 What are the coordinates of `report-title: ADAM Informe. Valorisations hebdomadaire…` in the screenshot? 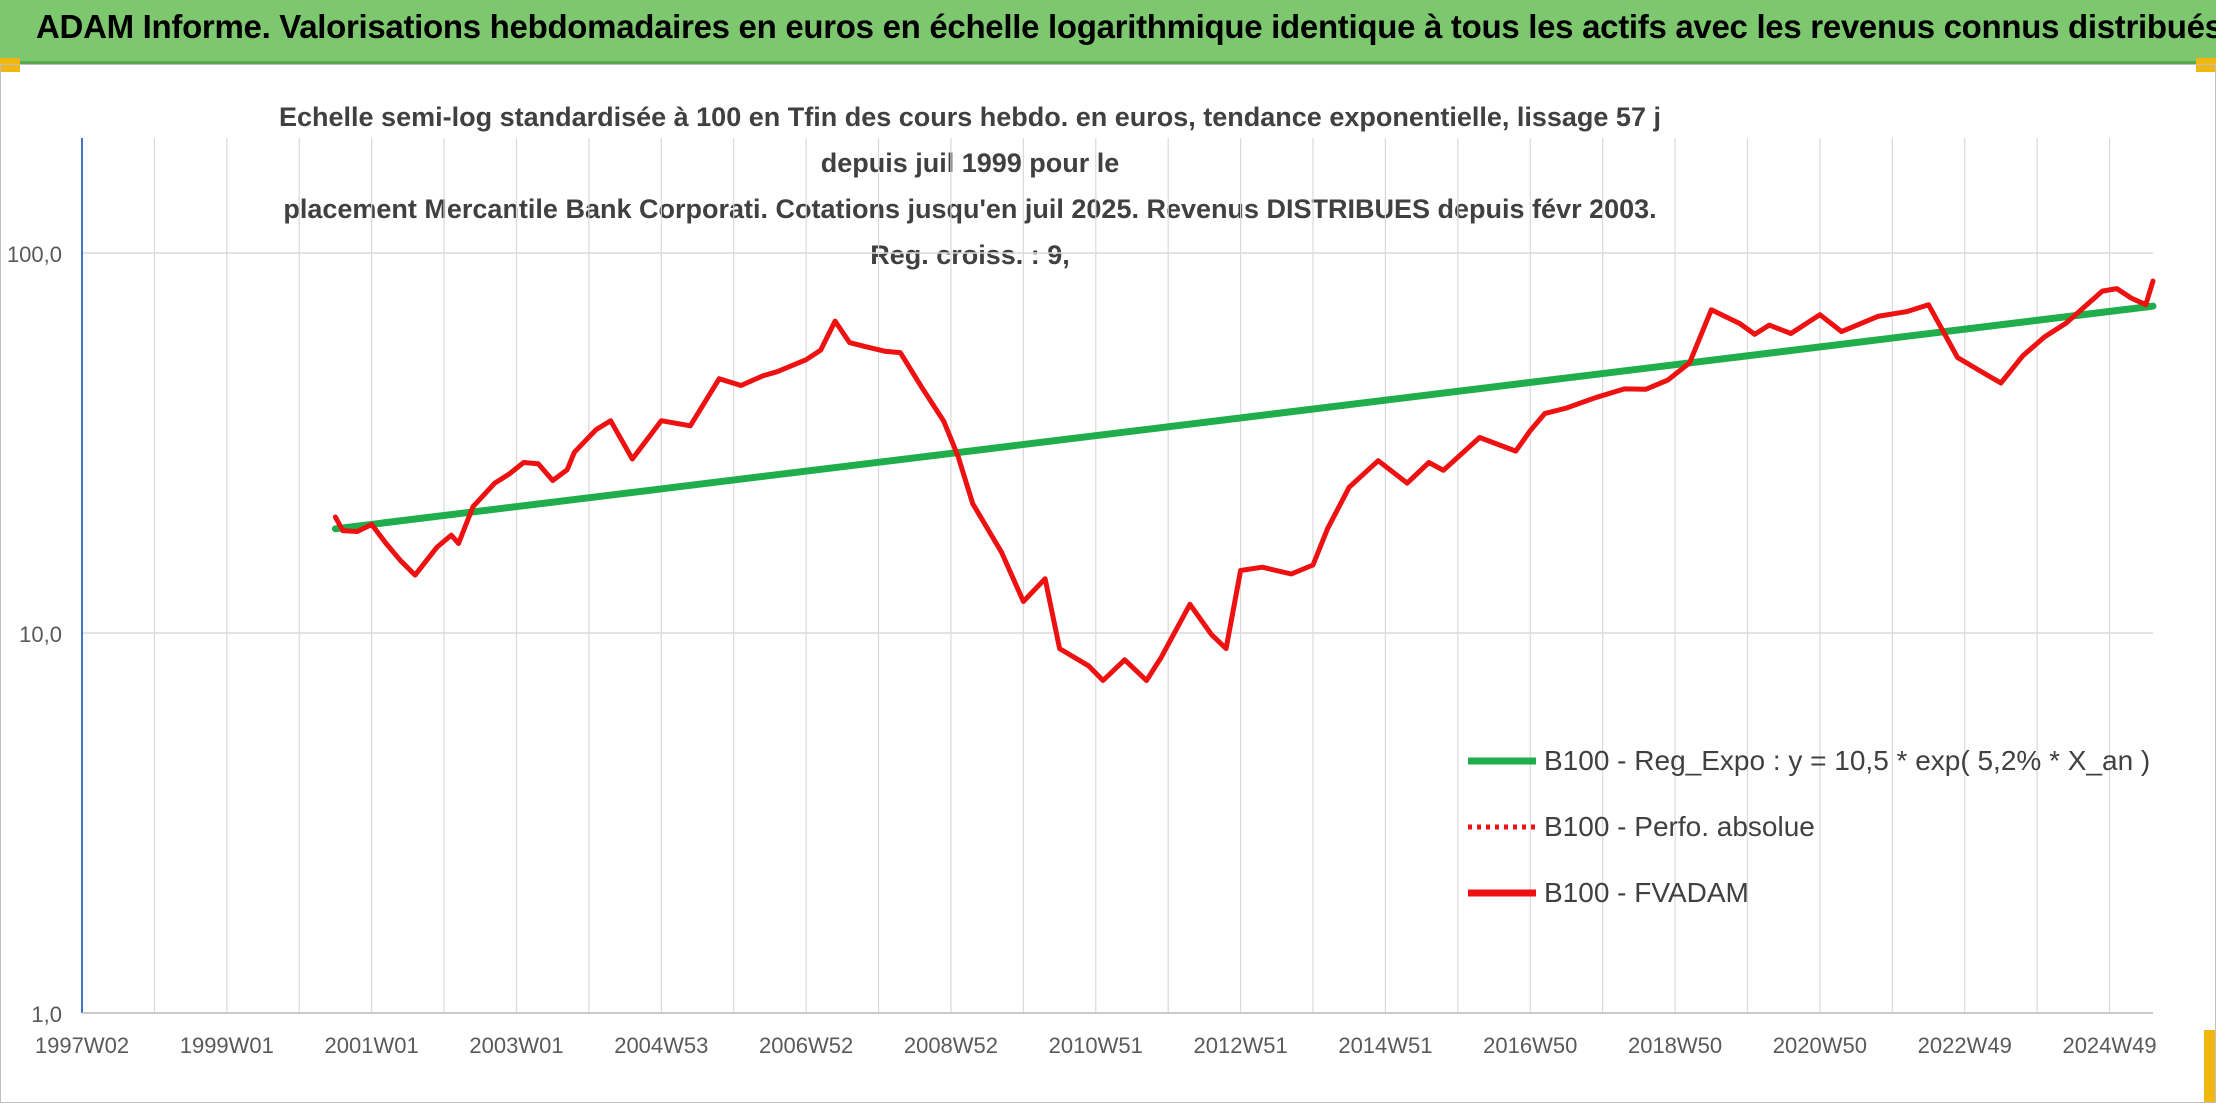 It's located at (1126, 26).